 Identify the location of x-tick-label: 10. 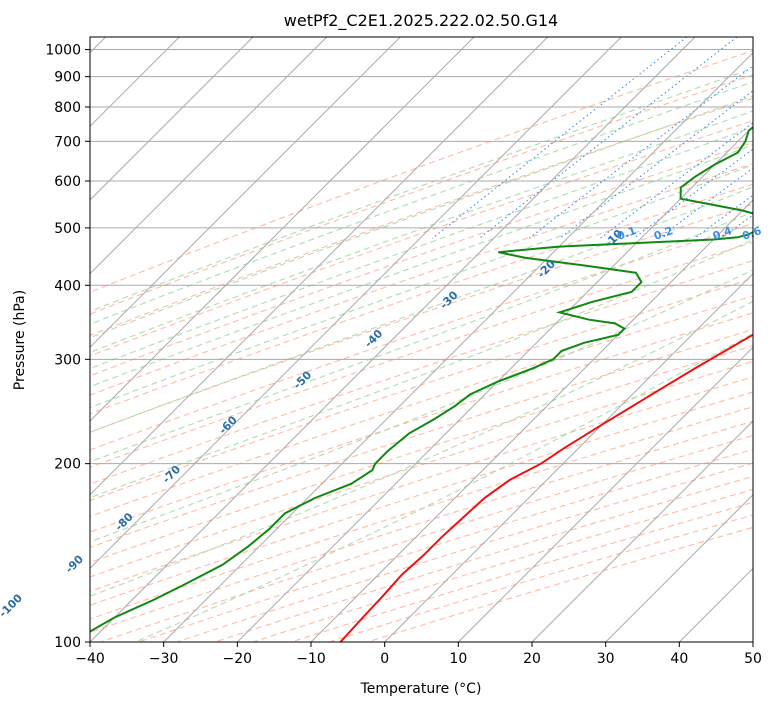
(458, 659).